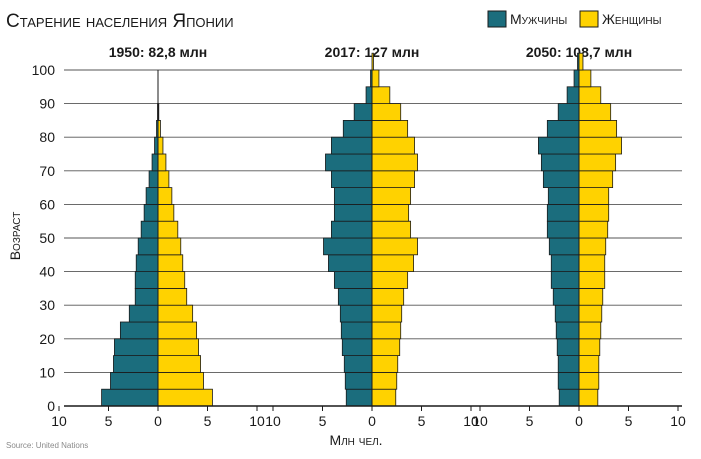 This screenshot has width=701, height=459. Describe the element at coordinates (372, 421) in the screenshot. I see `x-tick-label-1-2: 0` at that location.